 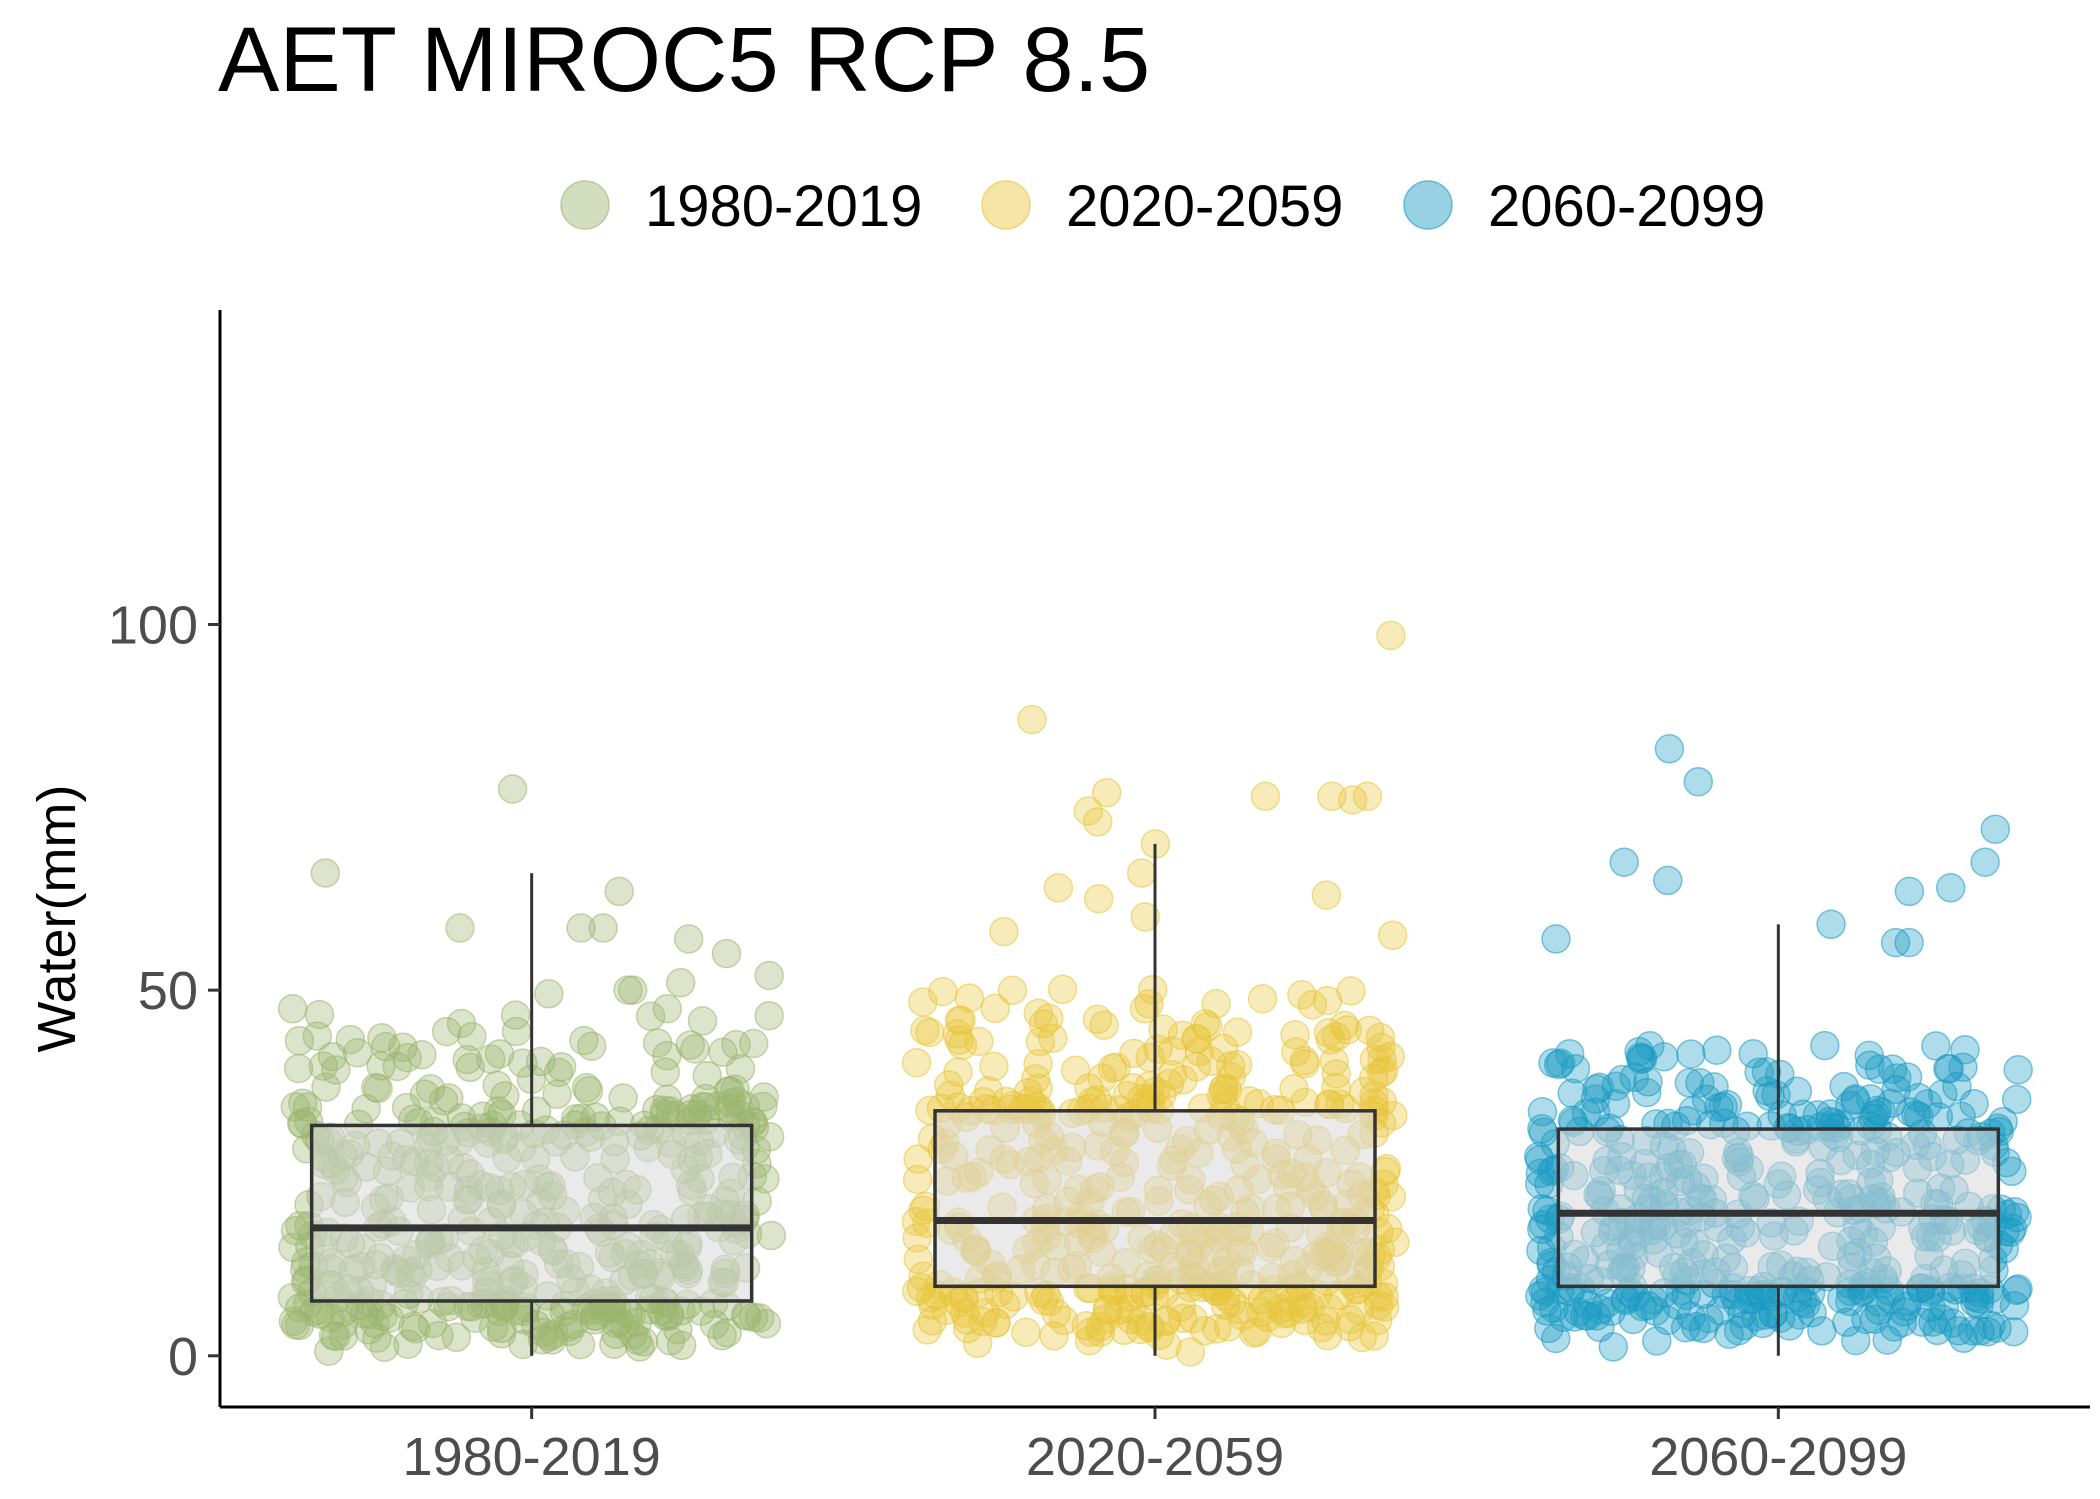 I want to click on boxplot-2060-2099, so click(x=1778, y=1140).